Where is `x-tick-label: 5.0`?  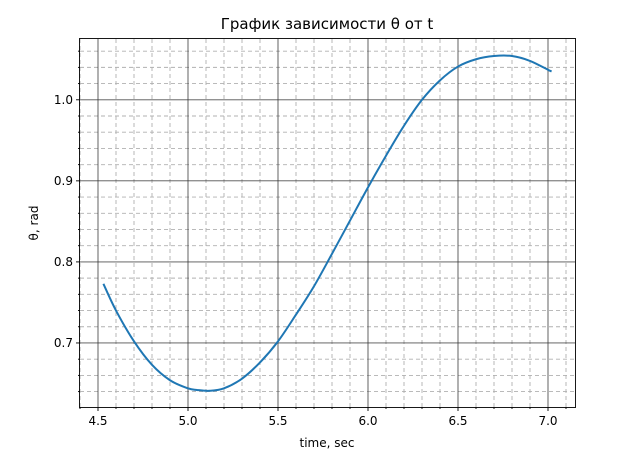
x-tick-label: 5.0 is located at coordinates (187, 421).